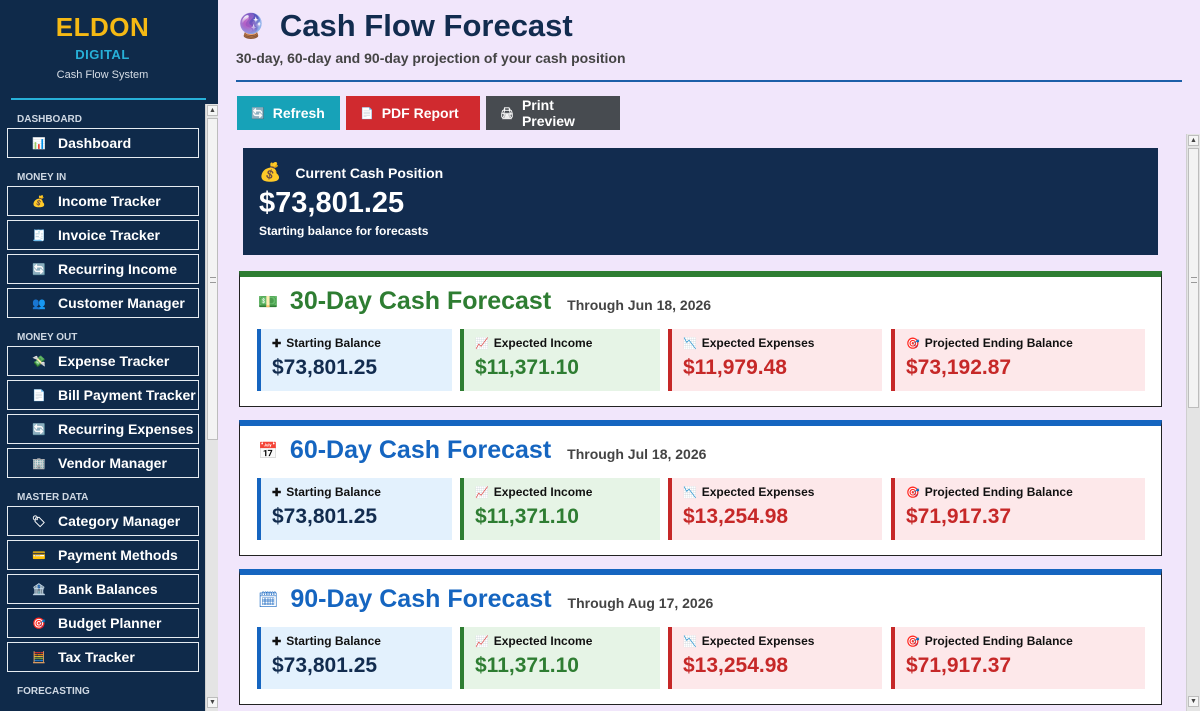 The image size is (1200, 711). Describe the element at coordinates (39, 555) in the screenshot. I see `credit-card-icon: 💳` at that location.